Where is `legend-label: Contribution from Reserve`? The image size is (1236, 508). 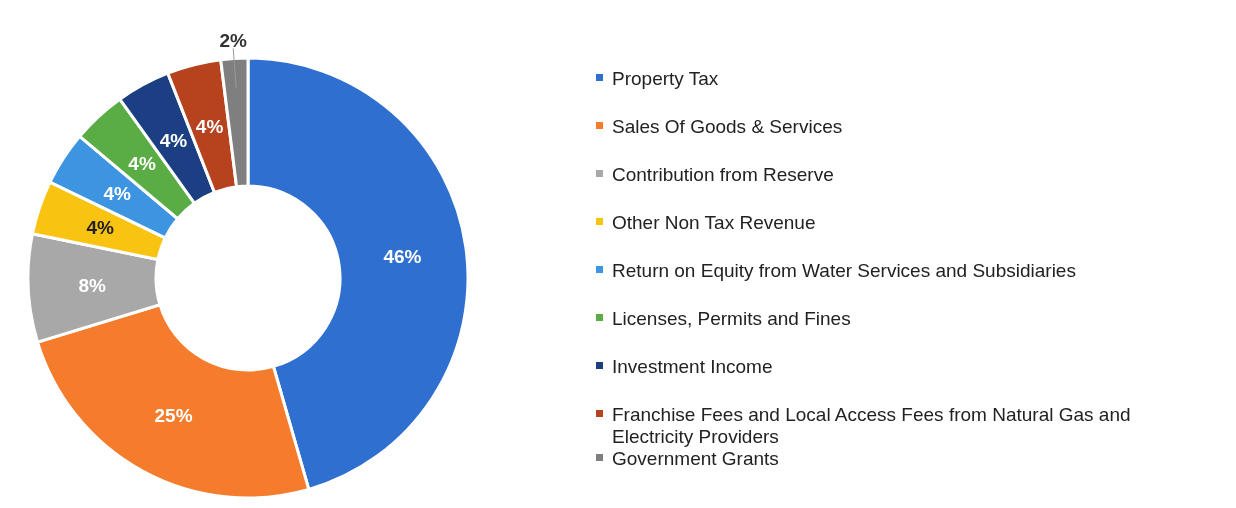
legend-label: Contribution from Reserve is located at coordinates (723, 174).